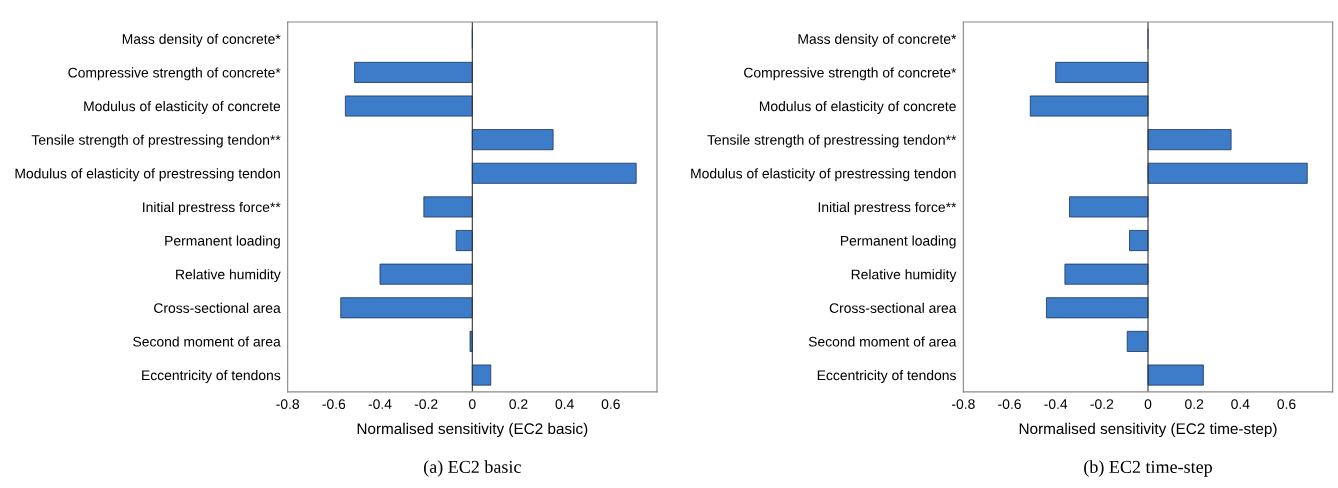 This screenshot has height=488, width=1338. Describe the element at coordinates (1148, 468) in the screenshot. I see `text: (b) EC2 time-step` at that location.